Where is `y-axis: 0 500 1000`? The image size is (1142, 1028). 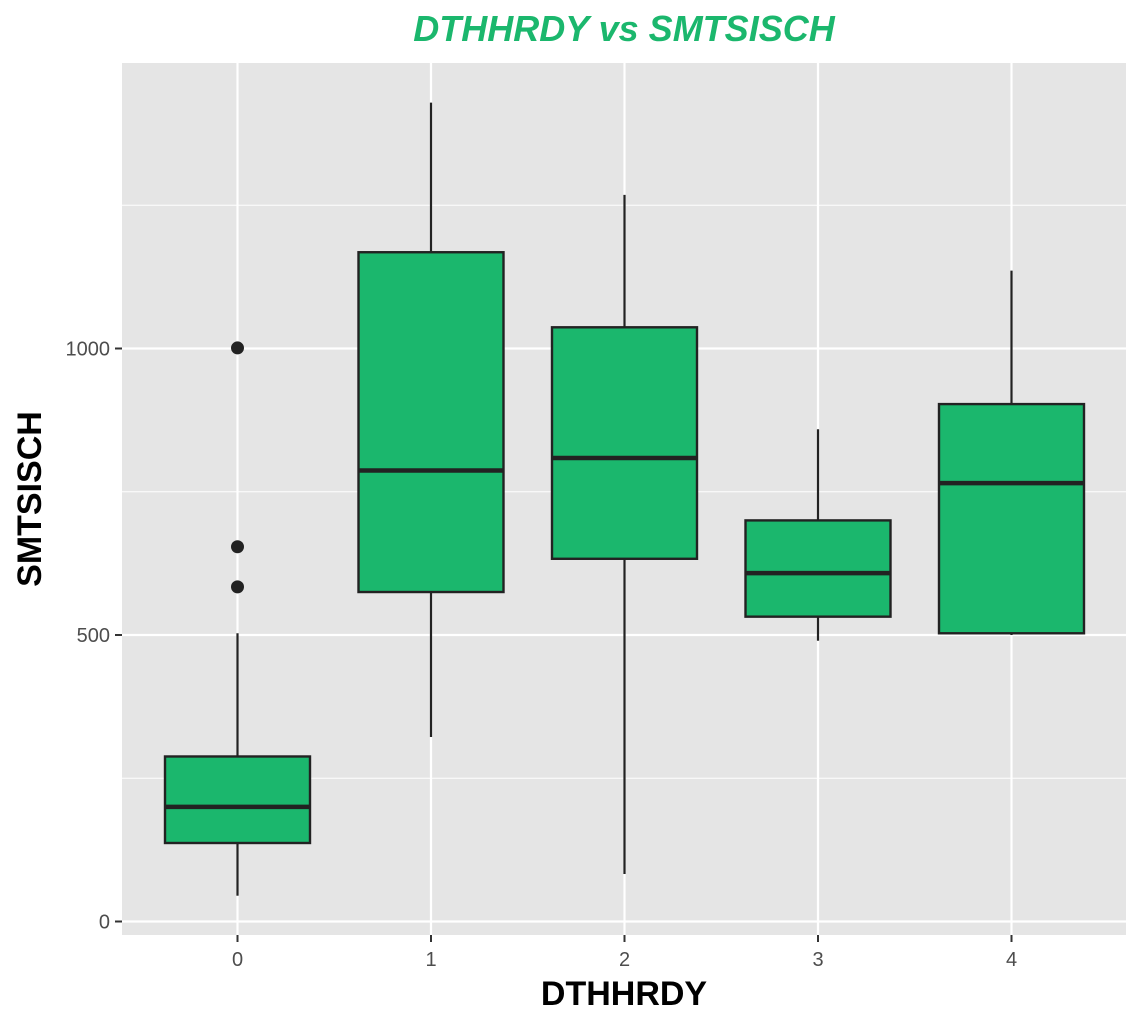
y-axis: 0 500 1000 is located at coordinates (94, 636).